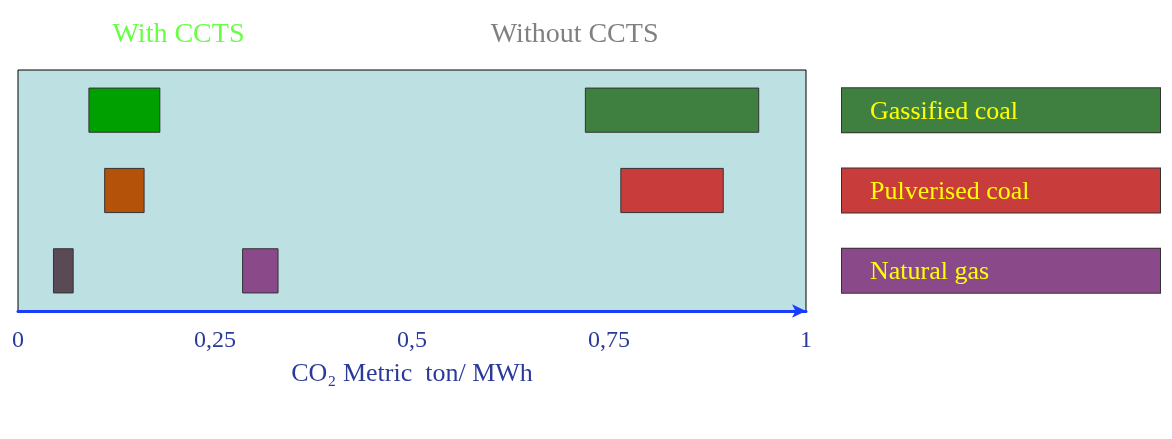 This screenshot has height=439, width=1172. What do you see at coordinates (944, 110) in the screenshot?
I see `y-tick-label: Gassified coal` at bounding box center [944, 110].